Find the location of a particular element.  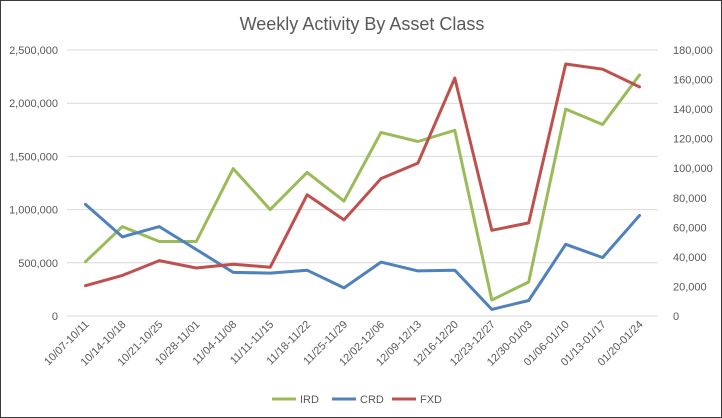

y-right-tick-label: 100,000 is located at coordinates (693, 169).